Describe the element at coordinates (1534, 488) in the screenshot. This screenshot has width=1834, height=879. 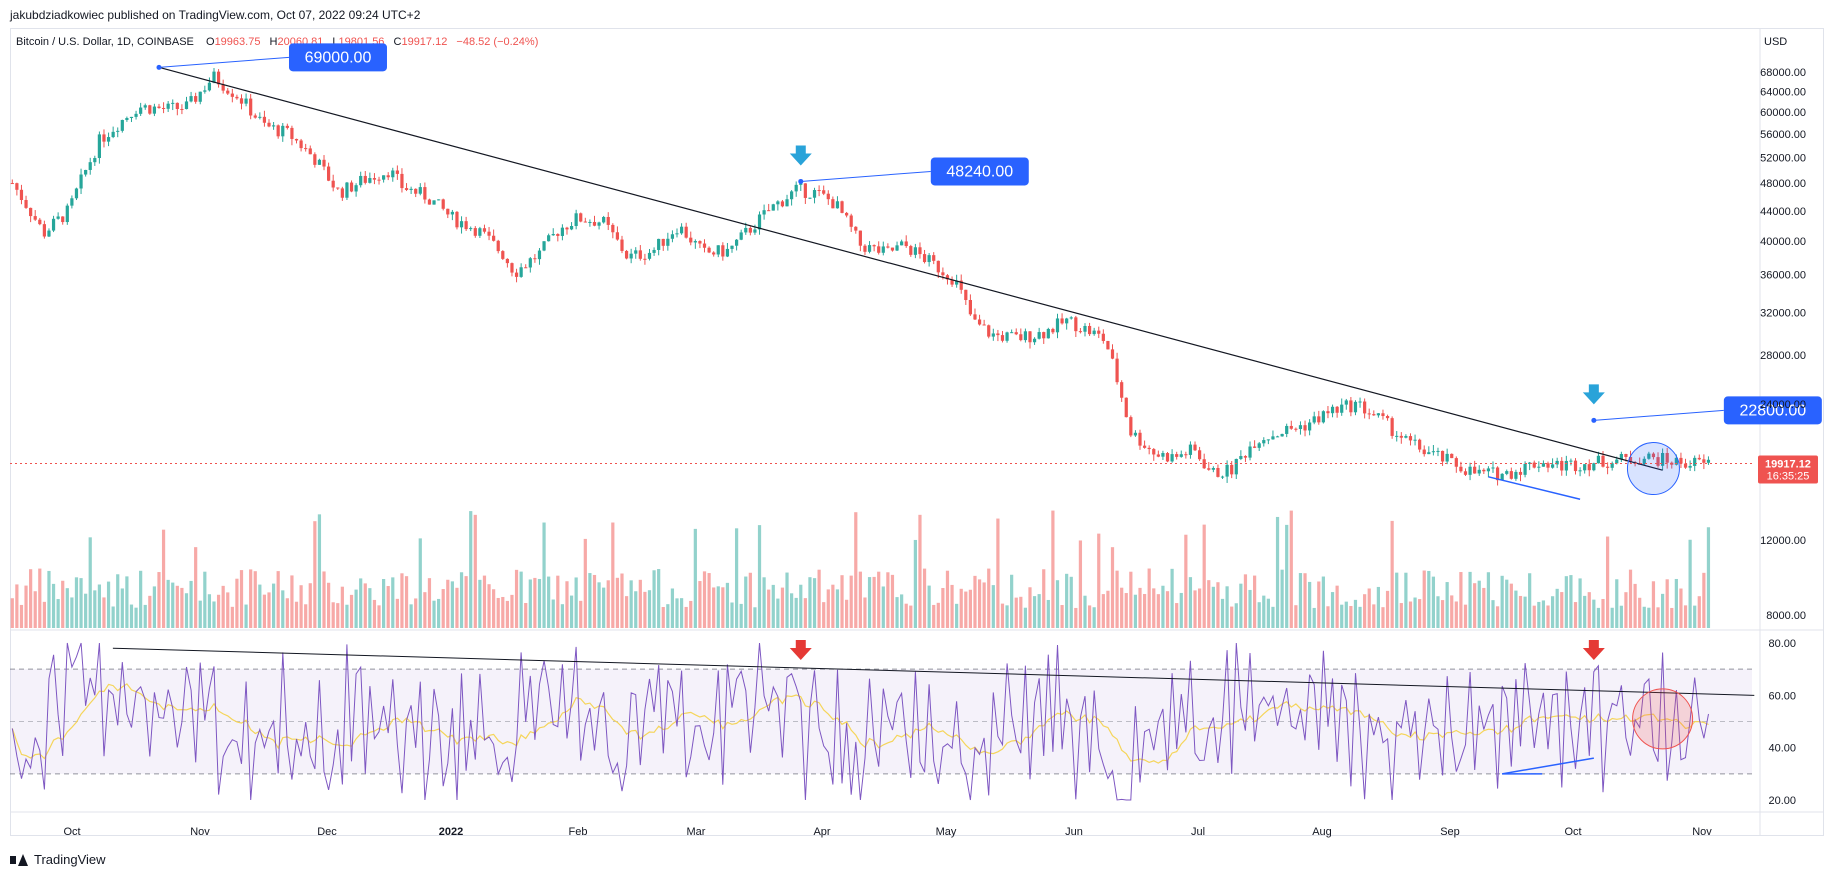
I see `price-divergence-line` at that location.